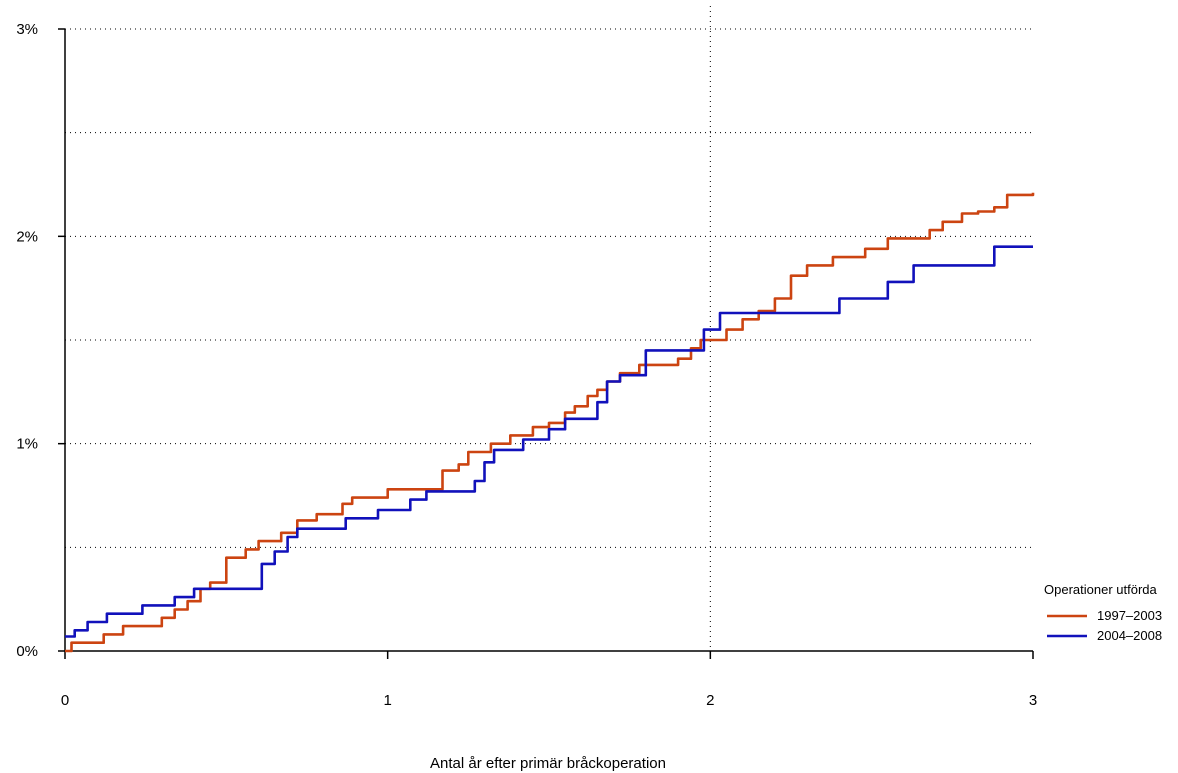  Describe the element at coordinates (27, 236) in the screenshot. I see `y-tick-label: 2%` at that location.